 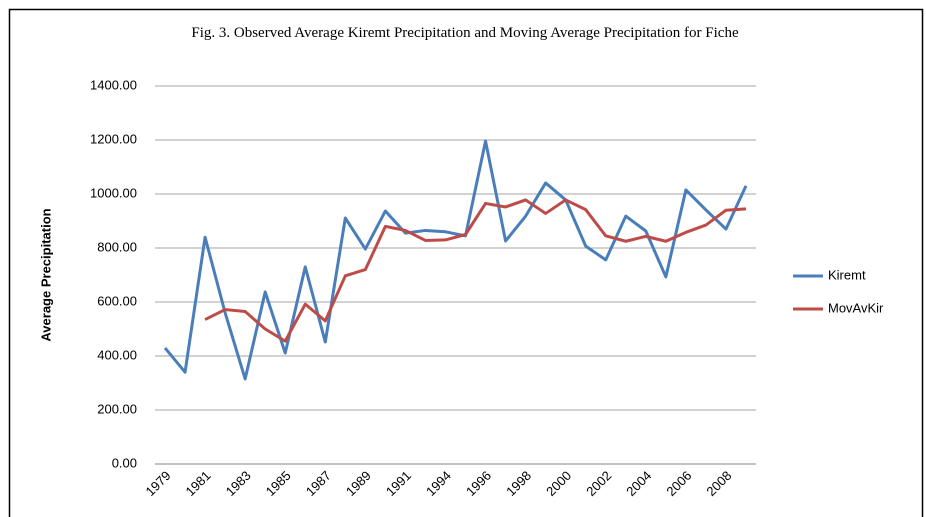 What do you see at coordinates (847, 274) in the screenshot?
I see `legend-label: Kiremt` at bounding box center [847, 274].